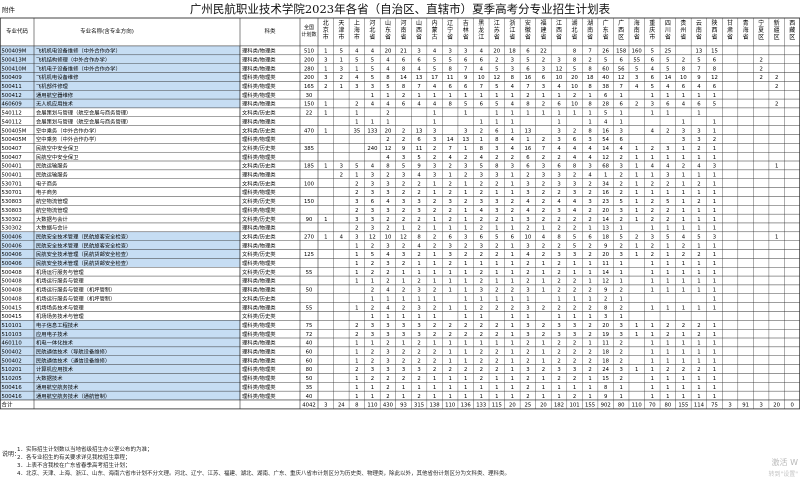 This screenshot has width=800, height=483. What do you see at coordinates (528, 131) in the screenshot?
I see `row-value: 13` at bounding box center [528, 131].